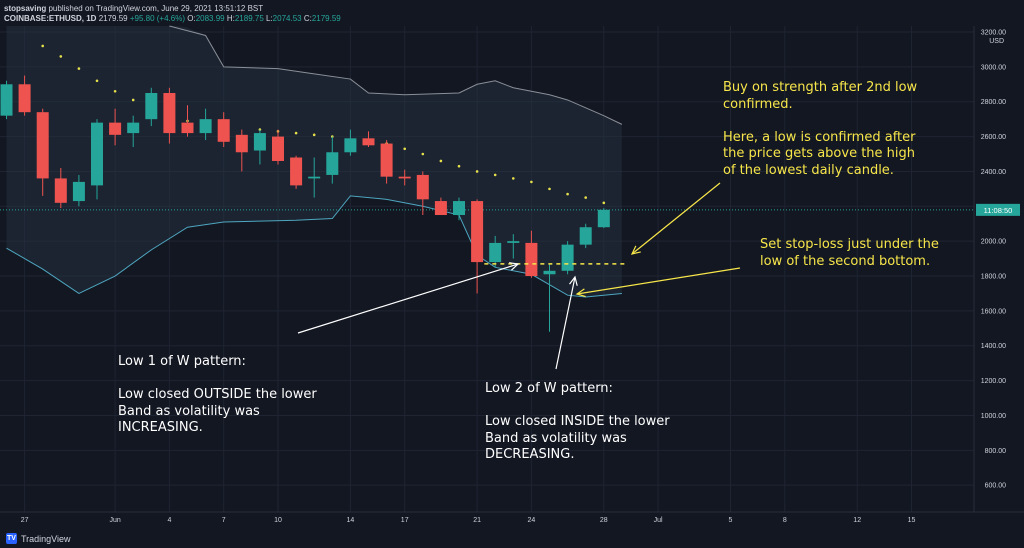 The height and width of the screenshot is (548, 1024). Describe the element at coordinates (993, 346) in the screenshot. I see `price-tick-label: 1400.00` at that location.